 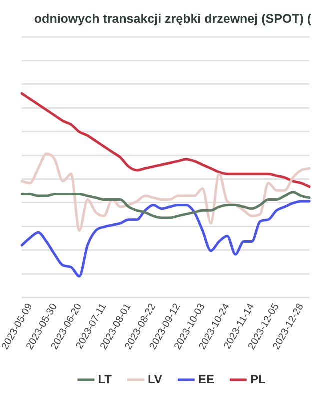 I want to click on legend-label: EE, so click(x=206, y=379).